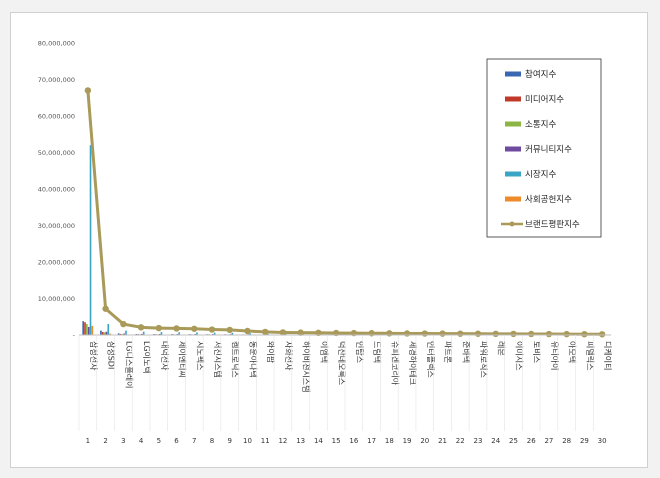 The height and width of the screenshot is (478, 660). Describe the element at coordinates (289, 356) in the screenshot. I see `category-label: 자화전자` at that location.